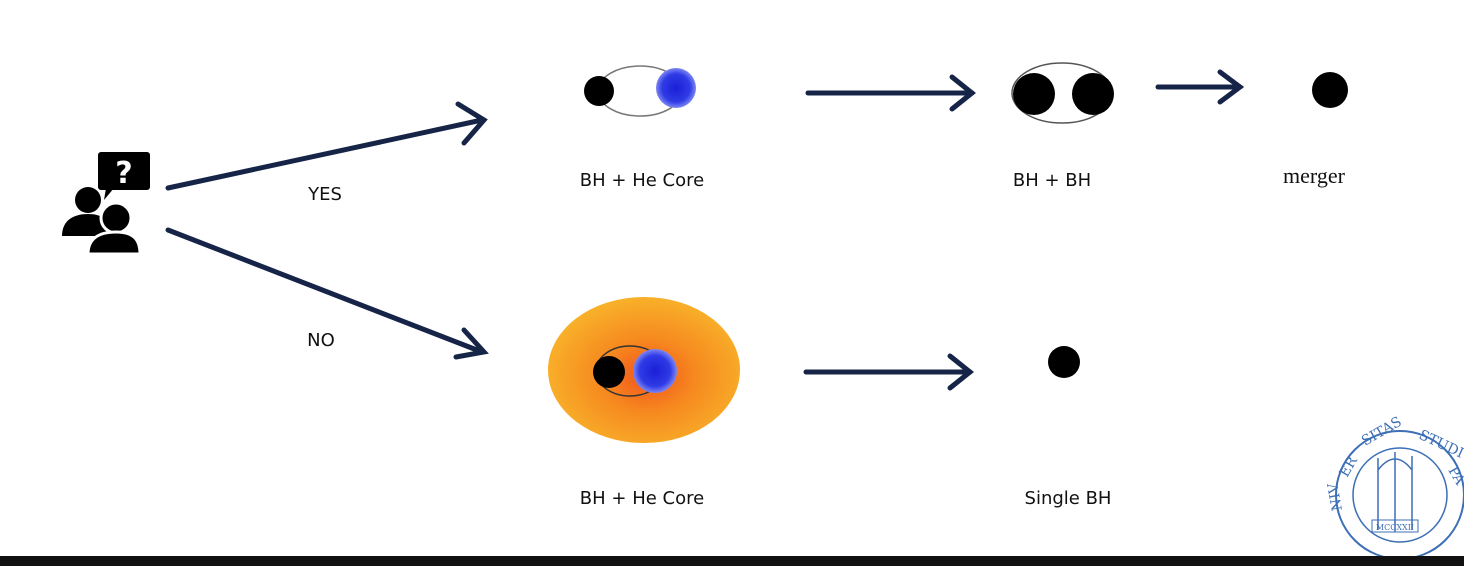 The width and height of the screenshot is (1464, 566). I want to click on speech-bubble-tail, so click(109, 194).